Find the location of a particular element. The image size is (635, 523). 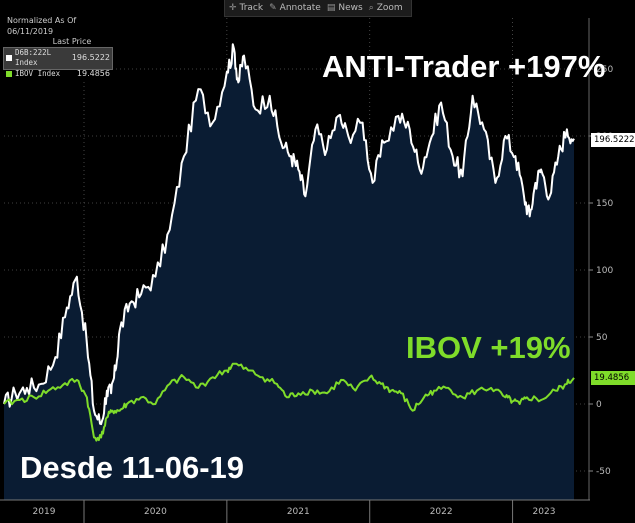

ibov-line is located at coordinates (289, 402).